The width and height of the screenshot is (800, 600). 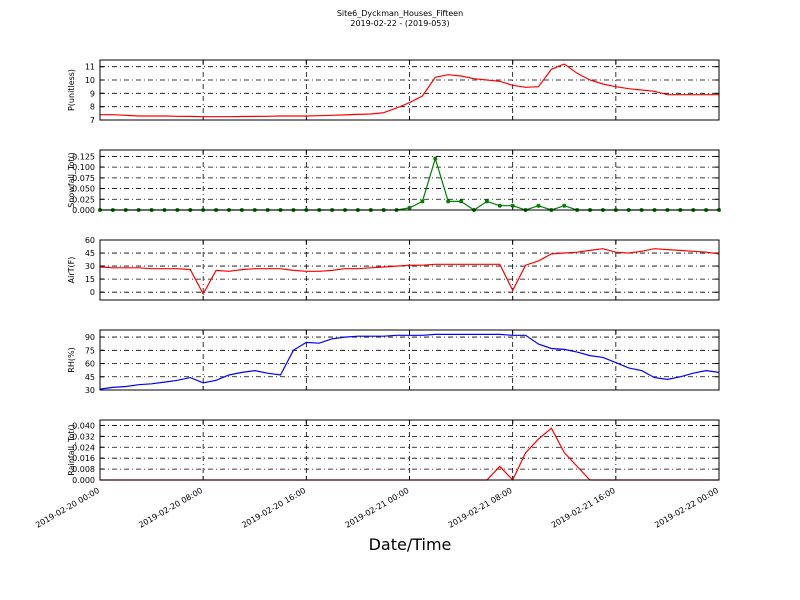 I want to click on x-axis-label: Date/Time, so click(x=410, y=544).